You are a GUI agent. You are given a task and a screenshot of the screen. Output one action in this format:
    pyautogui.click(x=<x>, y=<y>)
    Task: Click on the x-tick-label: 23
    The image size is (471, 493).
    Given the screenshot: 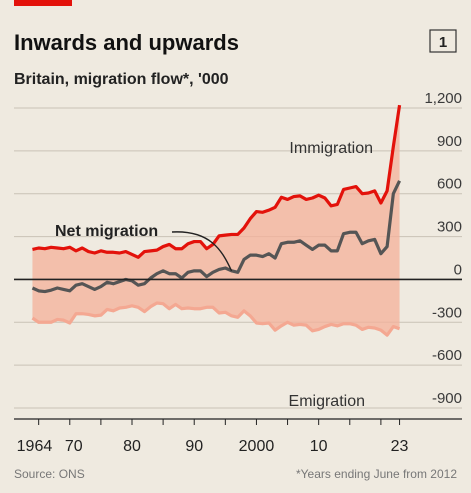 What is the action you would take?
    pyautogui.click(x=400, y=446)
    